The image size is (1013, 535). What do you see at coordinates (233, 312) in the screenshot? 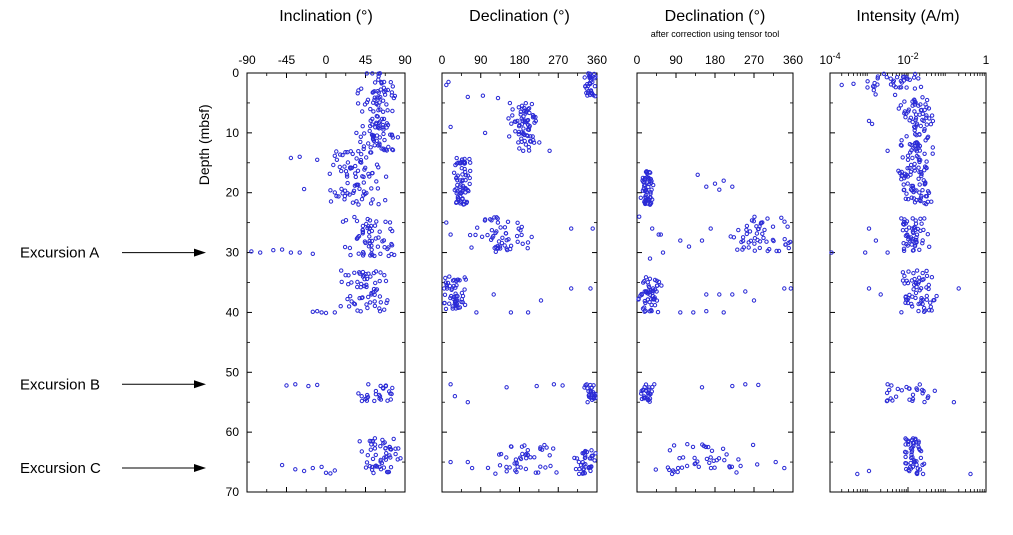
I see `y-tick-label: 40` at bounding box center [233, 312].